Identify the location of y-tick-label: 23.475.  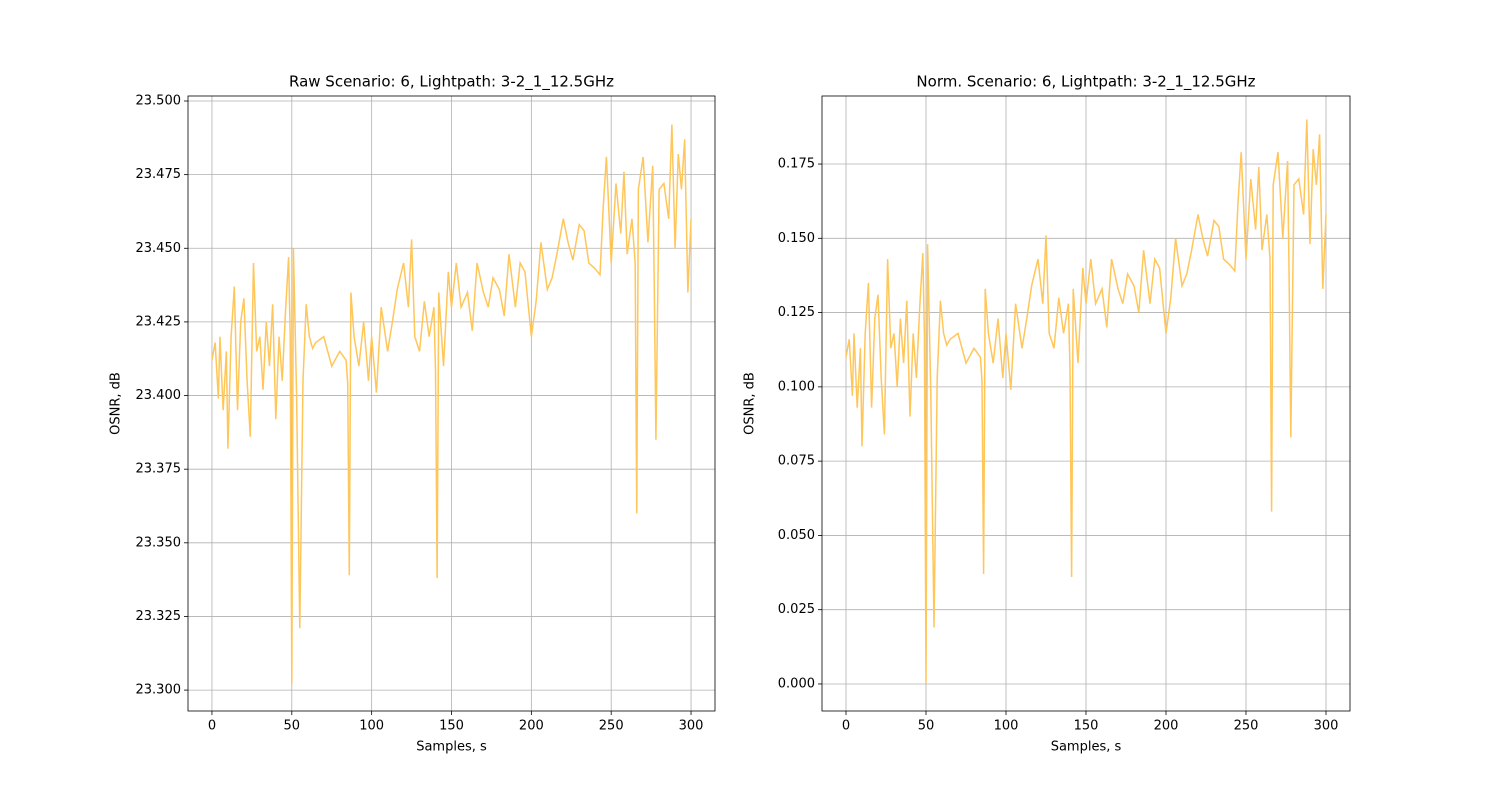
(159, 174).